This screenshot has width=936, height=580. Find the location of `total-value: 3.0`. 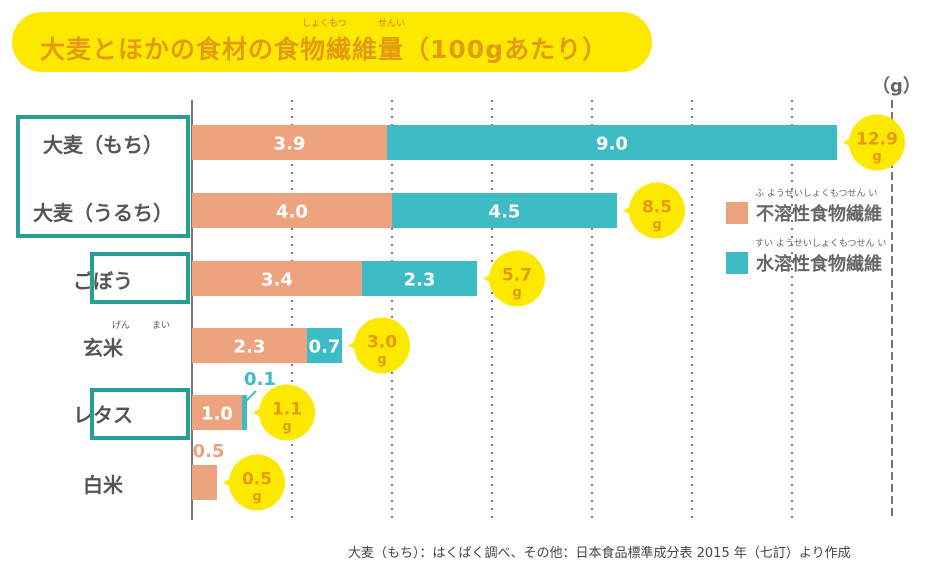

total-value: 3.0 is located at coordinates (382, 343).